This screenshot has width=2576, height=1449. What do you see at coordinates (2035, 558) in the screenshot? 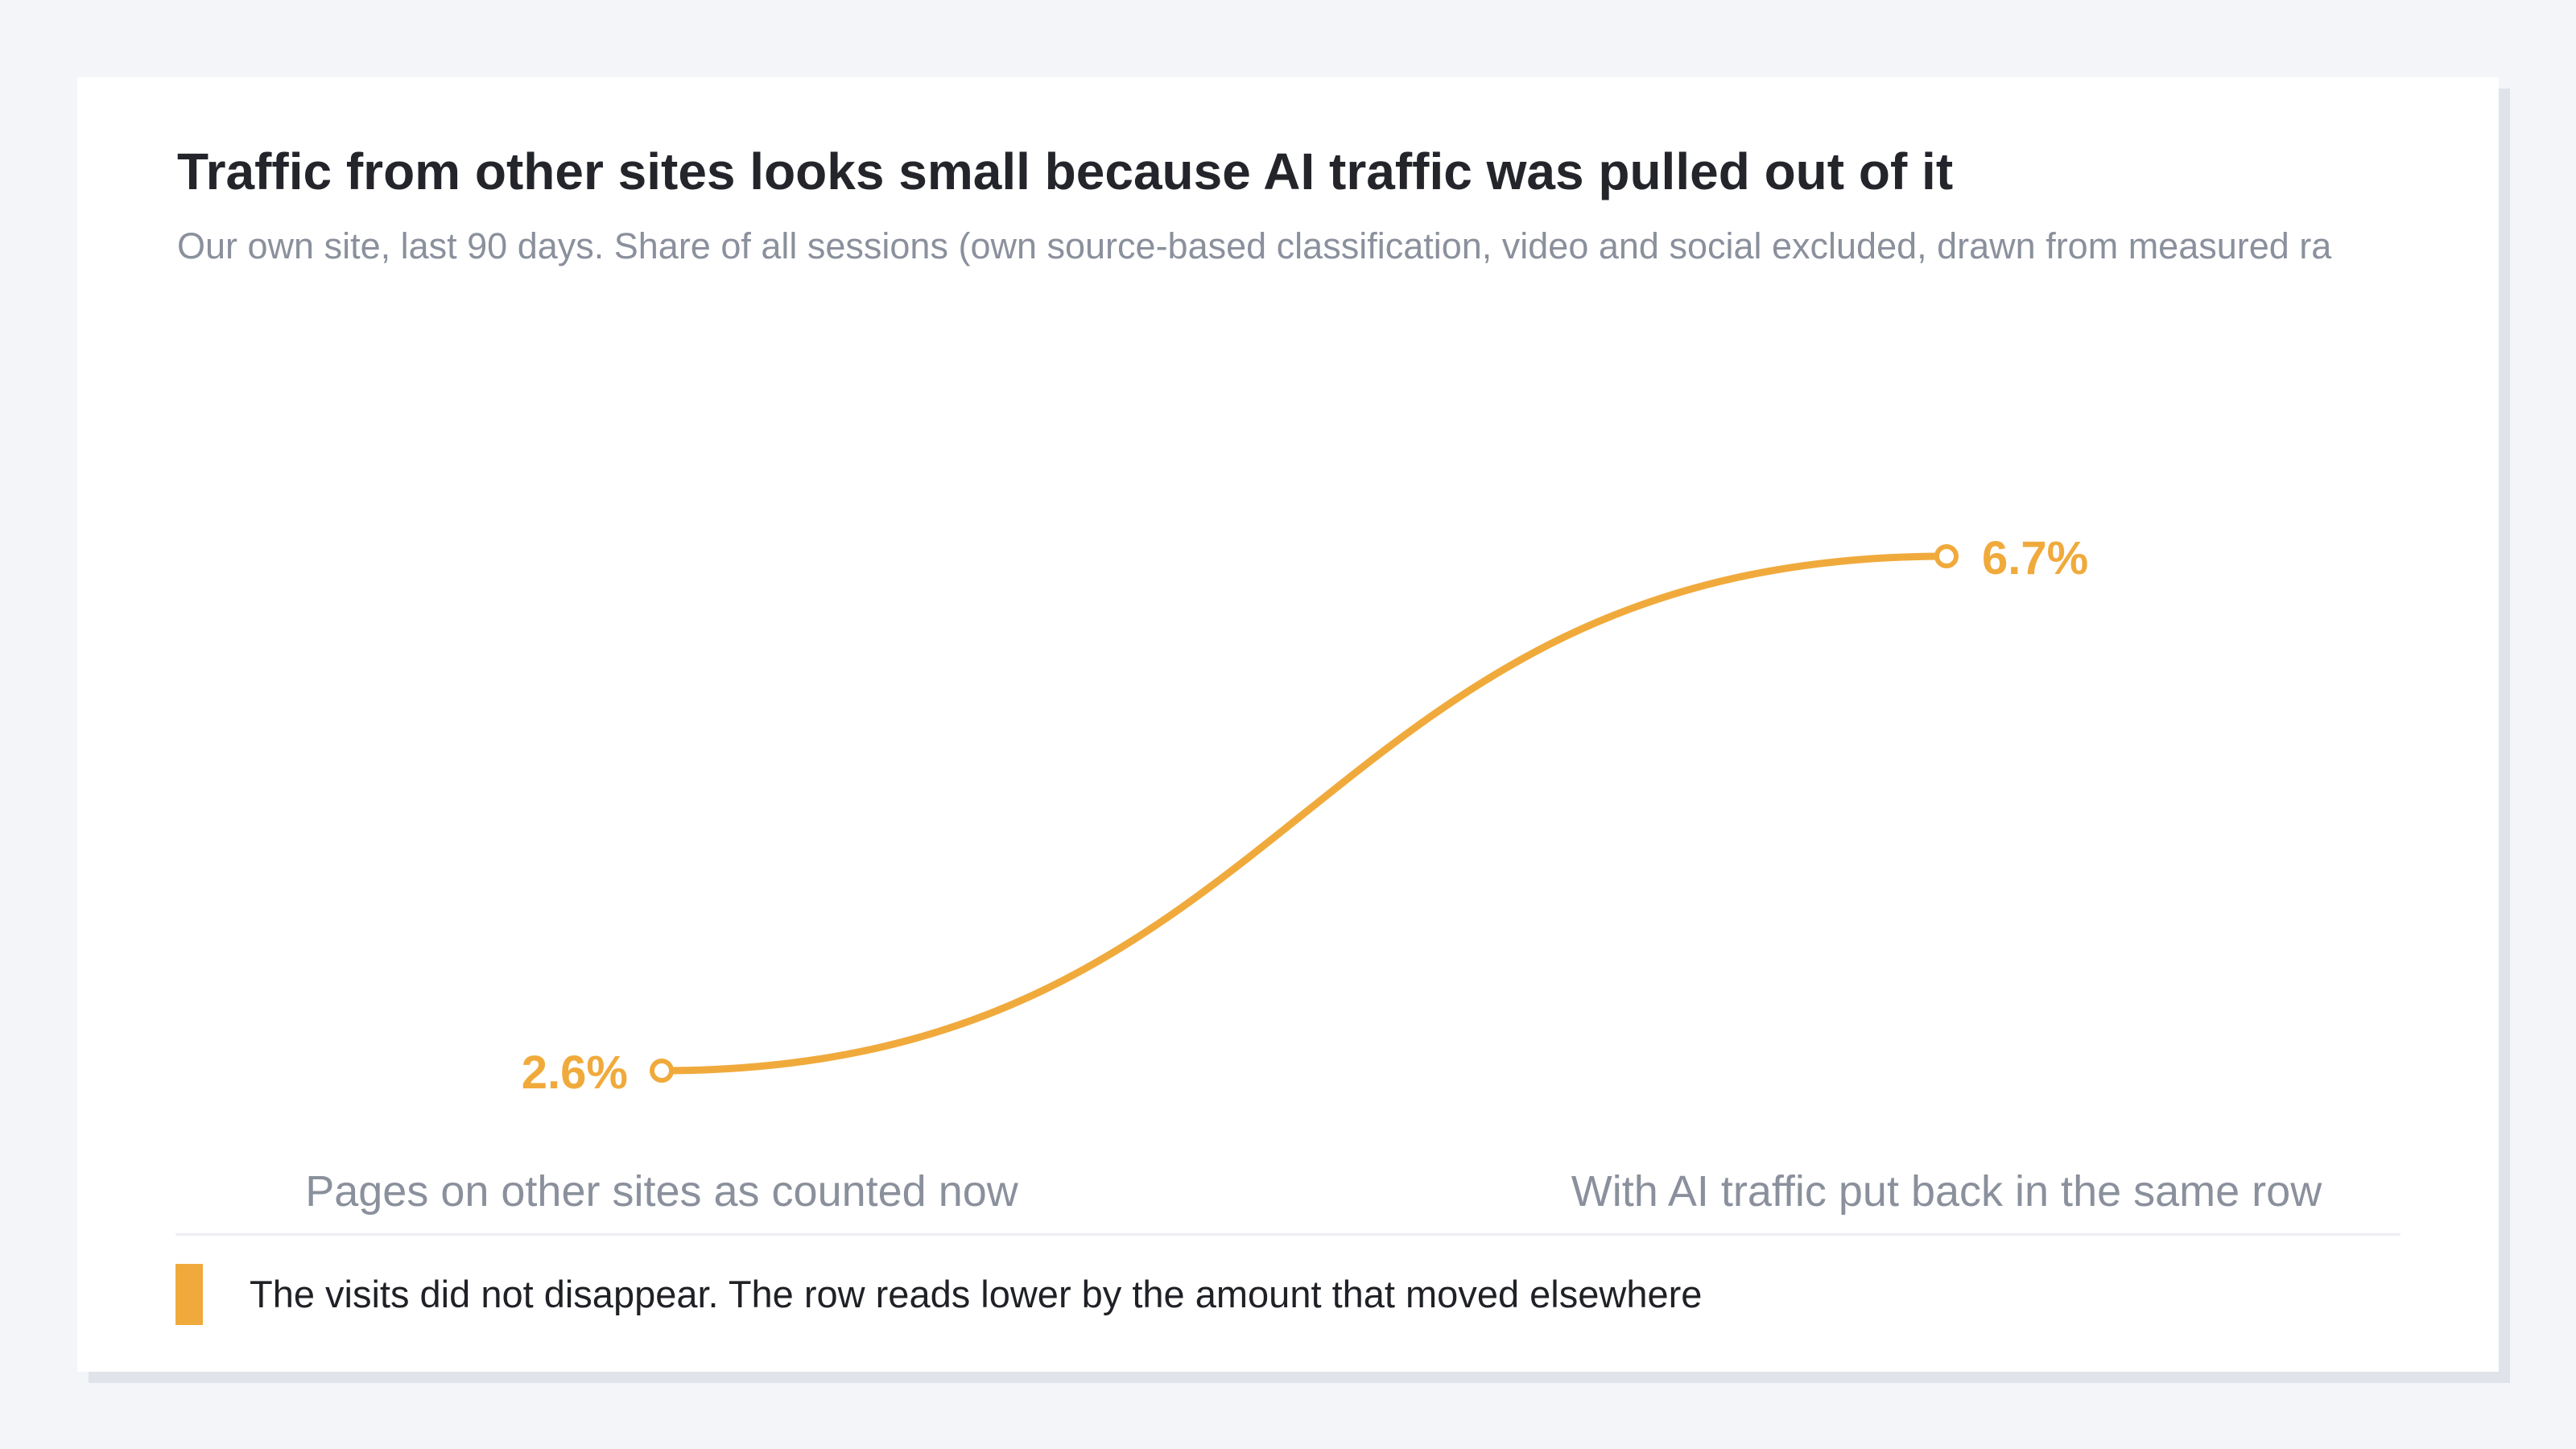
I see `data-label: 6.7%` at bounding box center [2035, 558].